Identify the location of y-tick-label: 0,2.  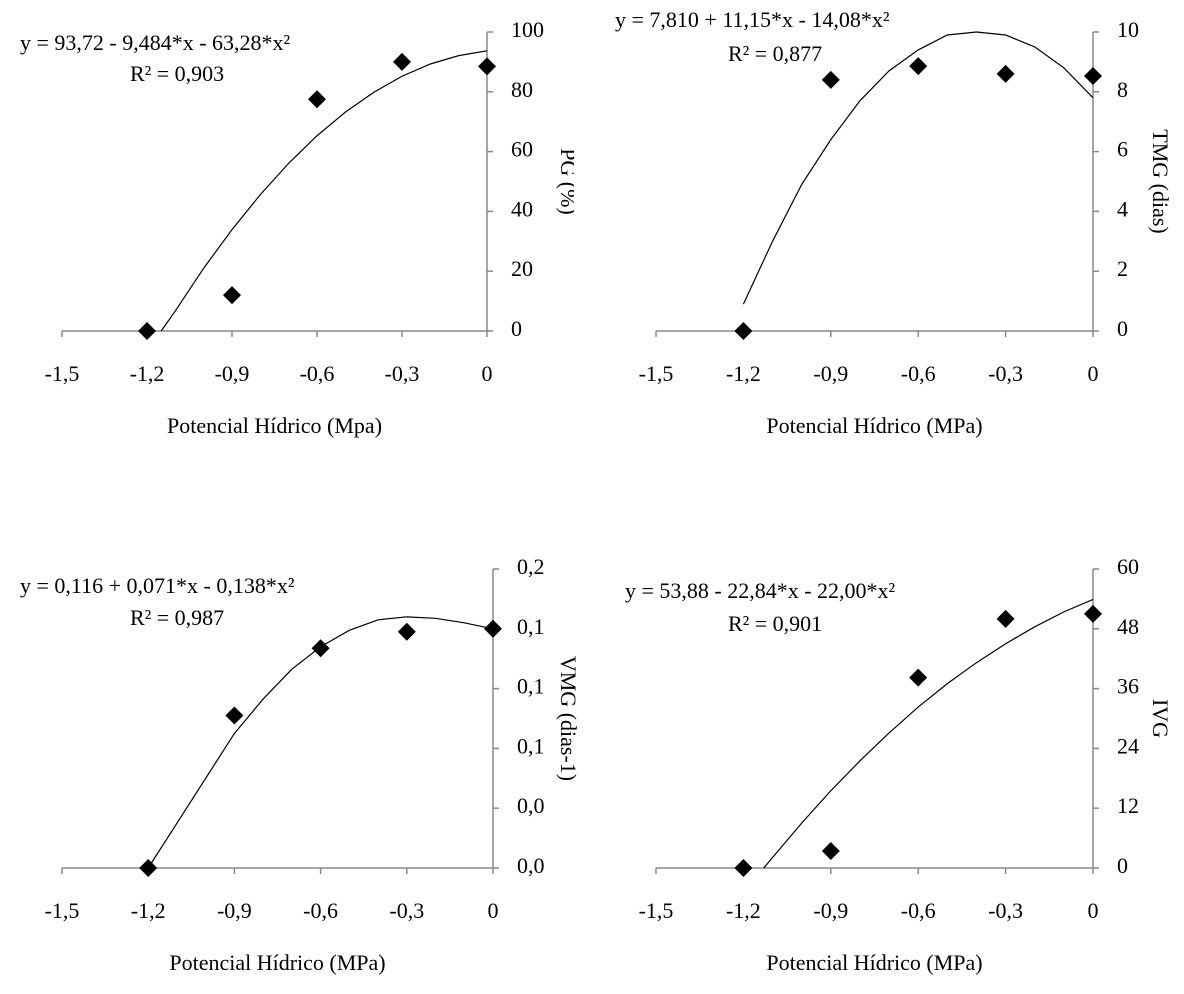
(531, 566).